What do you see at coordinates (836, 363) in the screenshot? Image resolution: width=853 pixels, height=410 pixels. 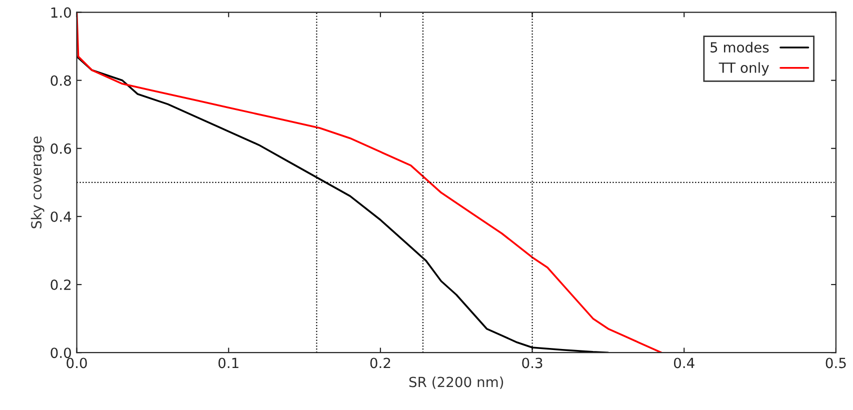 I see `x-tick-label: 0.5` at bounding box center [836, 363].